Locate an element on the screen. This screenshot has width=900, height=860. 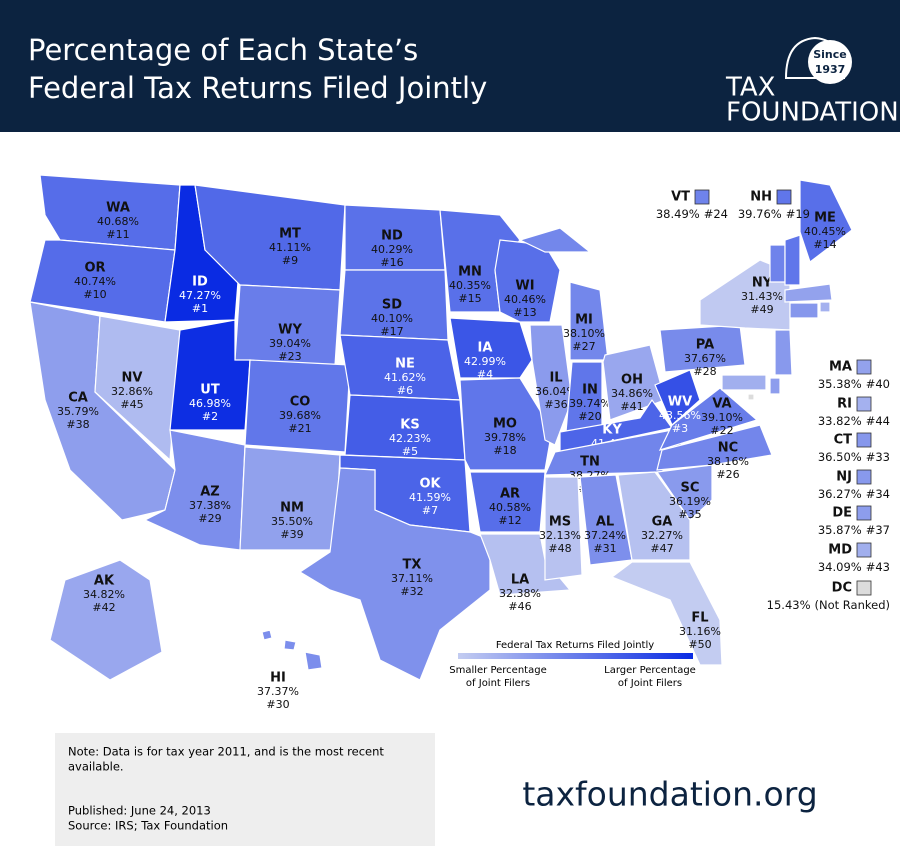
state-rank: #12 is located at coordinates (509, 520).